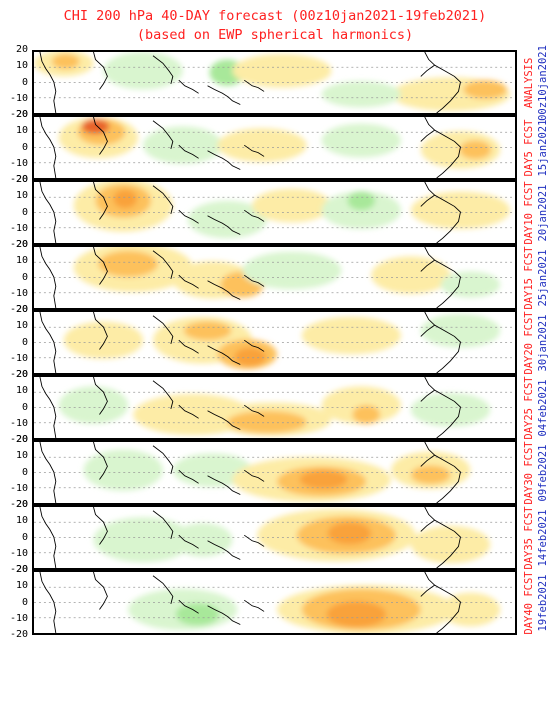  I want to click on panel-label: DAY25 FCST, so click(529, 407).